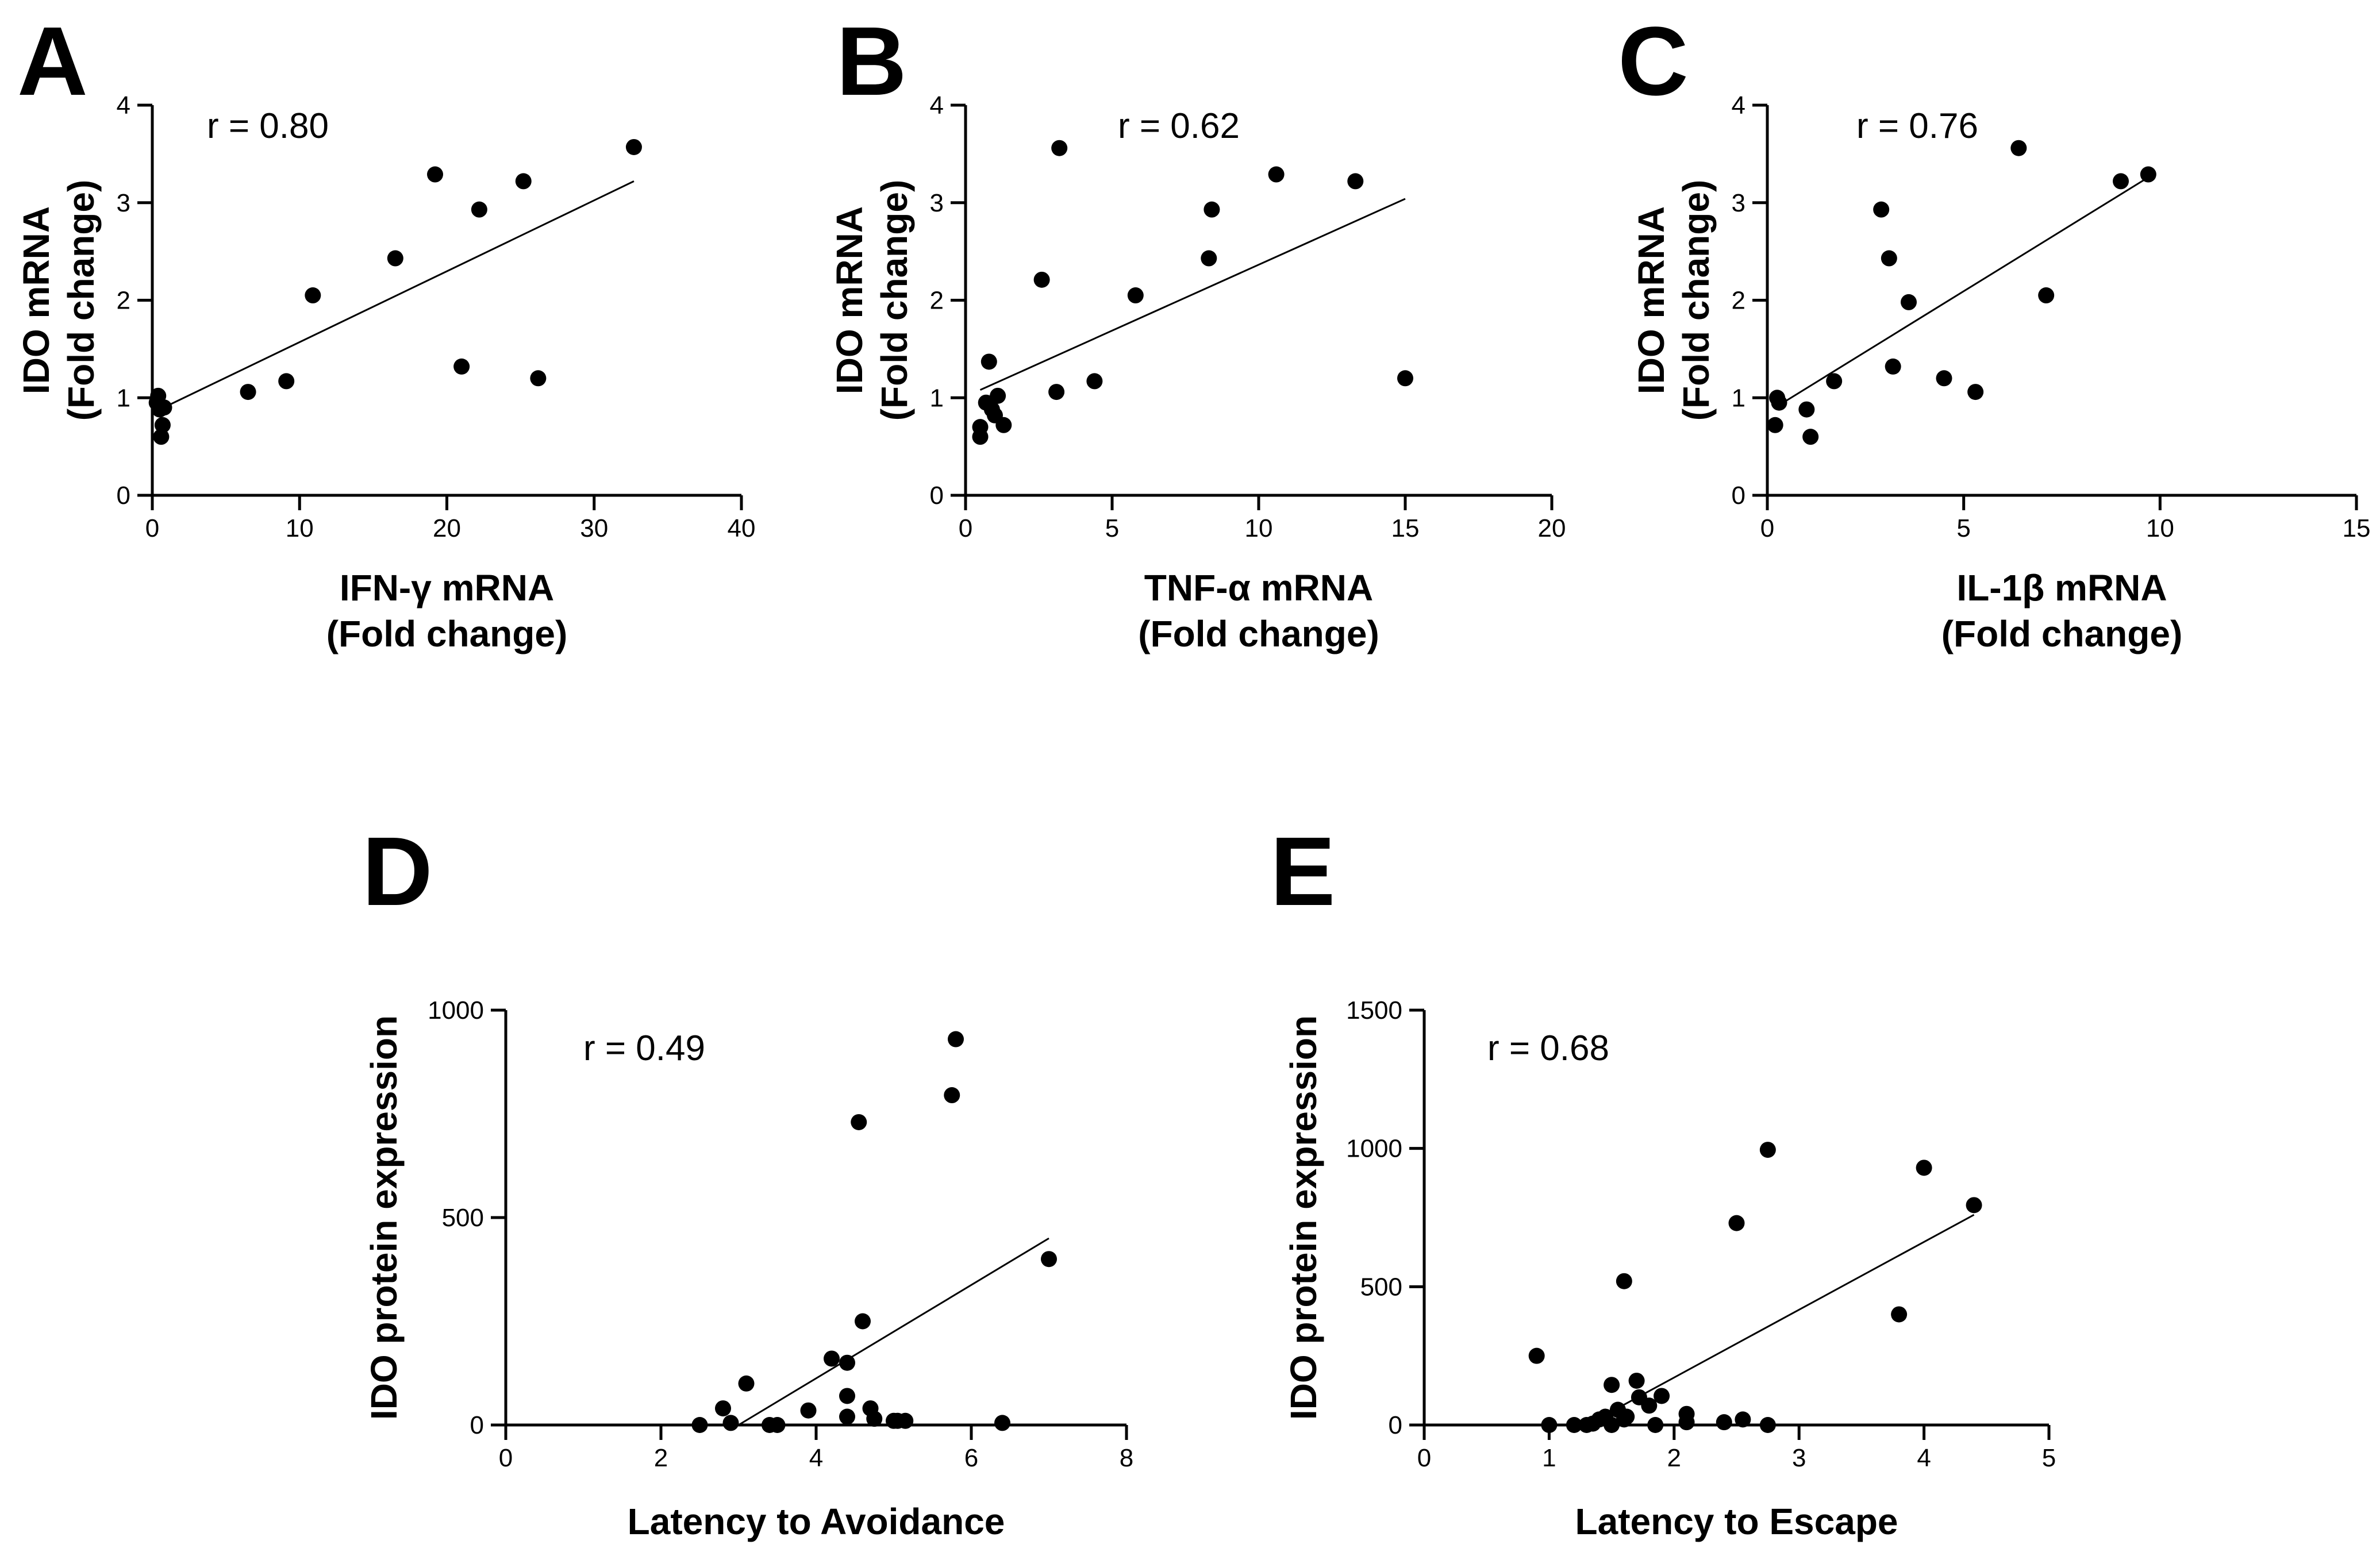 This screenshot has width=2380, height=1556. What do you see at coordinates (594, 528) in the screenshot?
I see `x-tick-label: 30` at bounding box center [594, 528].